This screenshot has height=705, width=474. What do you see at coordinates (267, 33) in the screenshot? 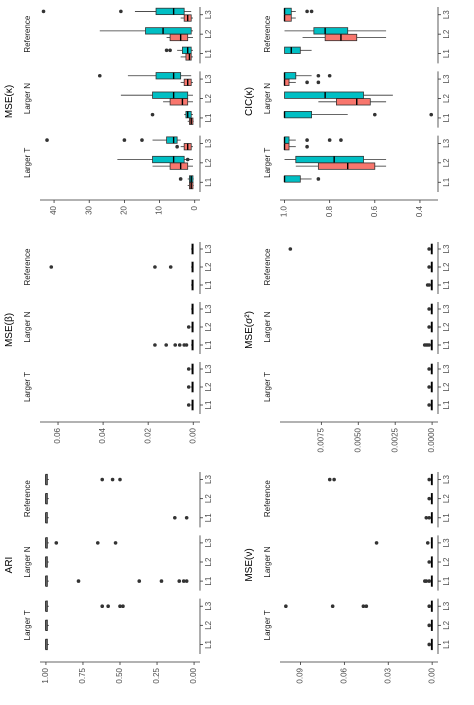
I see `facet-label: Reference` at bounding box center [267, 33].